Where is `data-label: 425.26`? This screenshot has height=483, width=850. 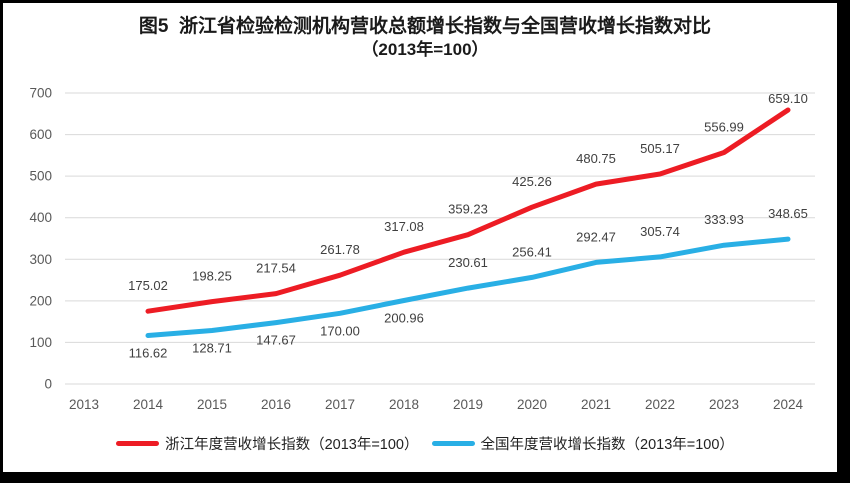
data-label: 425.26 is located at coordinates (532, 181).